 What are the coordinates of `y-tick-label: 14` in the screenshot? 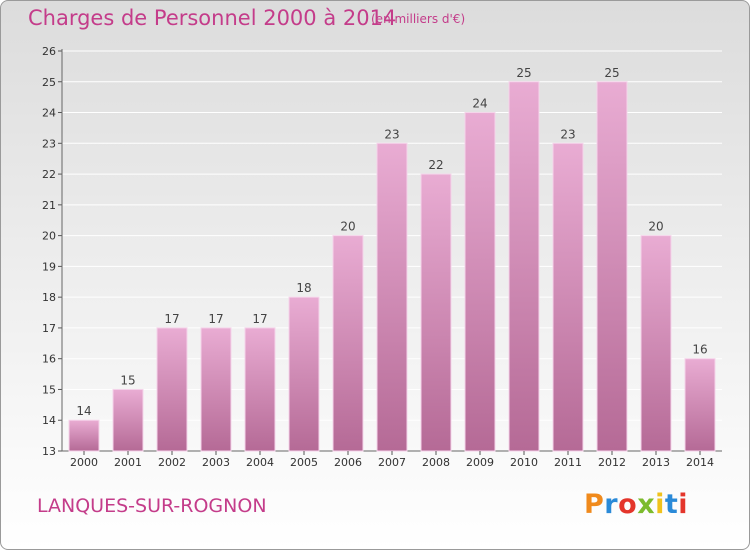 It's located at (49, 420).